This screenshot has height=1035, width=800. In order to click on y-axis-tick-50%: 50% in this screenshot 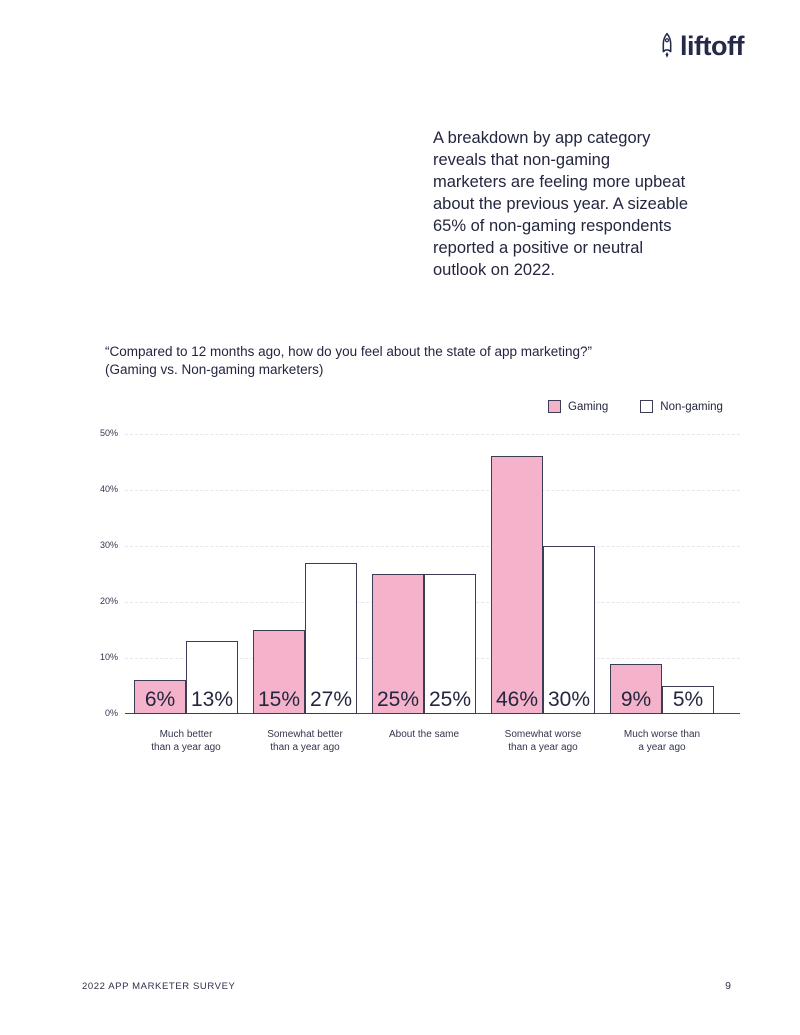, I will do `click(108, 433)`.